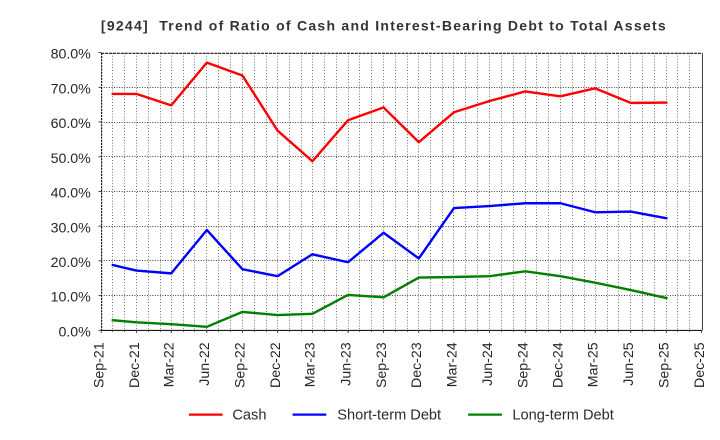 The height and width of the screenshot is (440, 720). What do you see at coordinates (523, 365) in the screenshot?
I see `svg-text: Sep-24` at bounding box center [523, 365].